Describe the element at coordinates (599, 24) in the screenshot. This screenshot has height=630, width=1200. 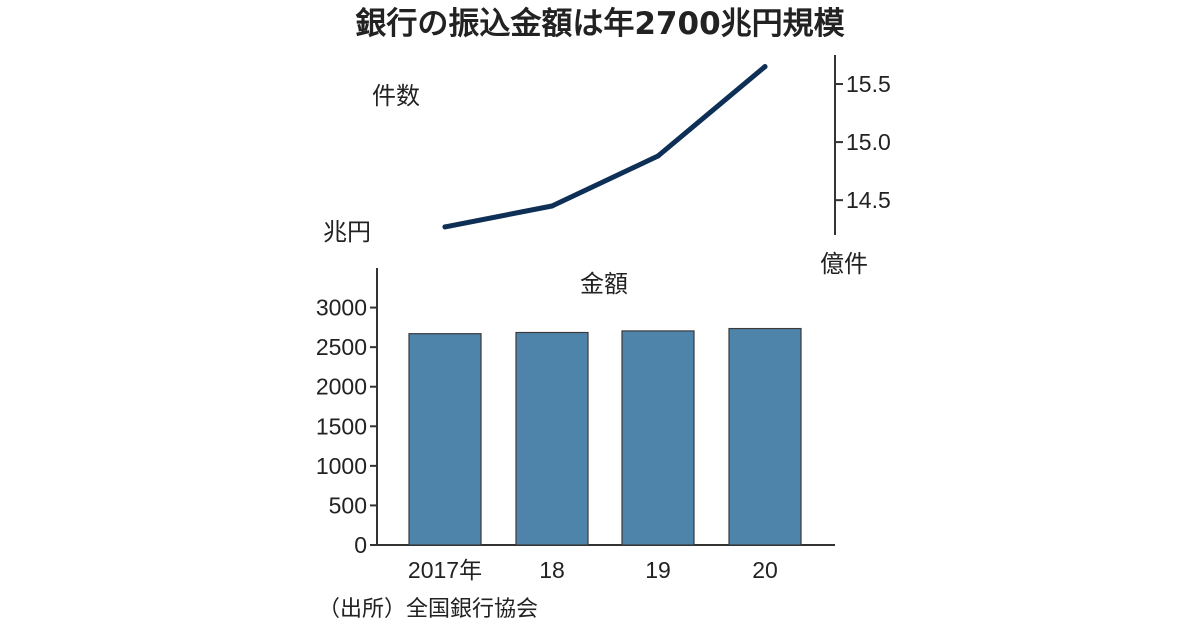
I see `chart-title: 銀行の振込金額は年2700兆円規模` at that location.